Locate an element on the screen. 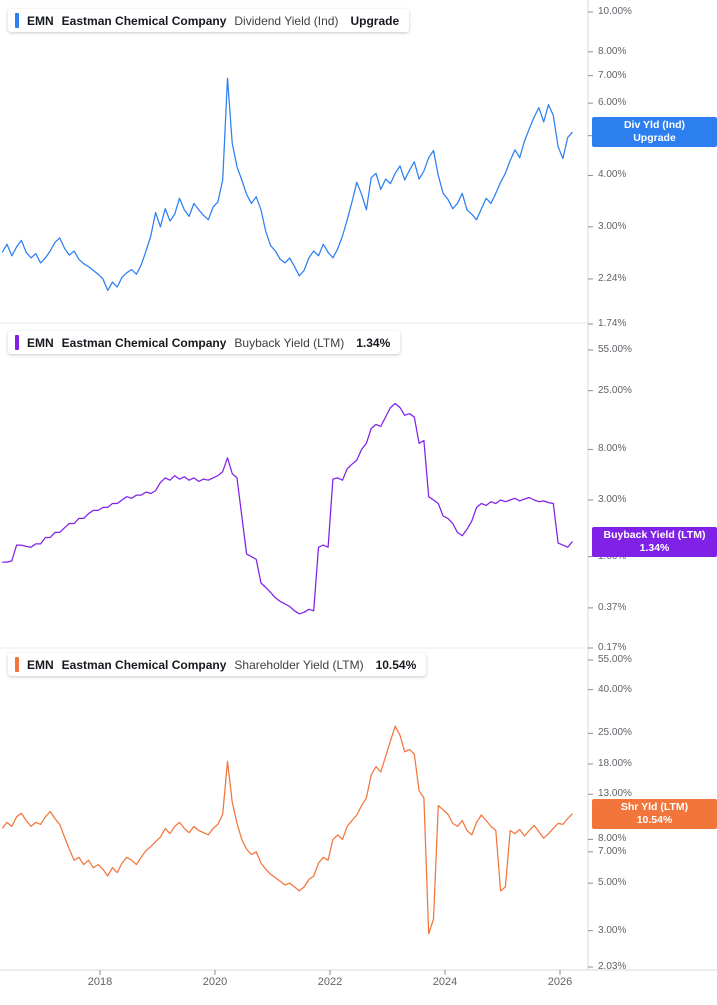  x-axis-label: 2026 is located at coordinates (560, 982).